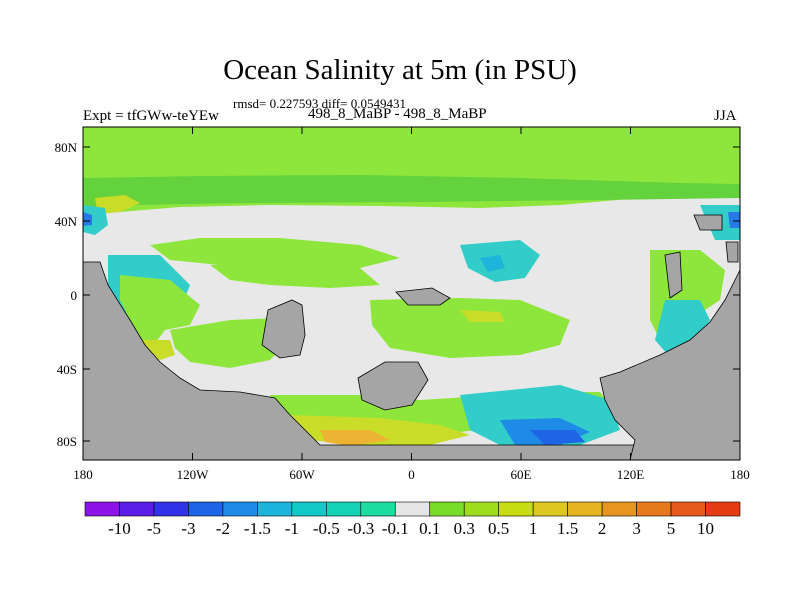 This screenshot has height=600, width=800. What do you see at coordinates (66, 147) in the screenshot?
I see `lat-tick-label: 80N` at bounding box center [66, 147].